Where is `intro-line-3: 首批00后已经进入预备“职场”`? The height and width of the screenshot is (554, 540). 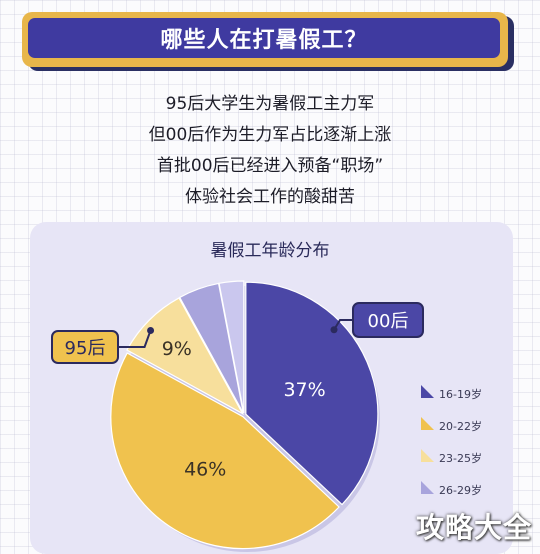
intro-line-3: 首批00后已经进入预备“职场” is located at coordinates (270, 166).